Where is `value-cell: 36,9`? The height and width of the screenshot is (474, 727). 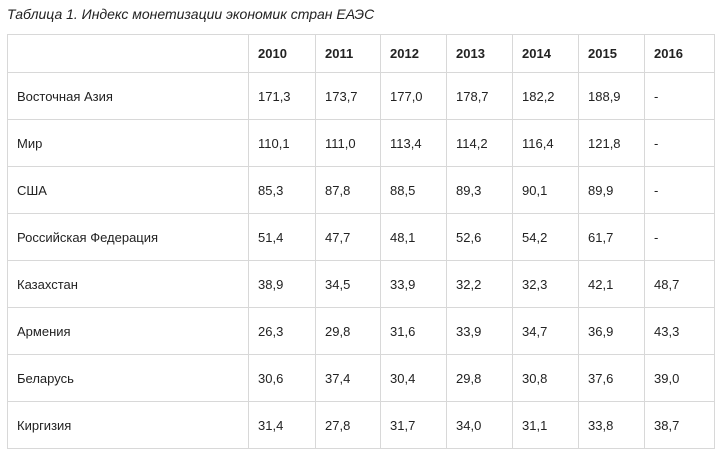
value-cell: 36,9 is located at coordinates (611, 331).